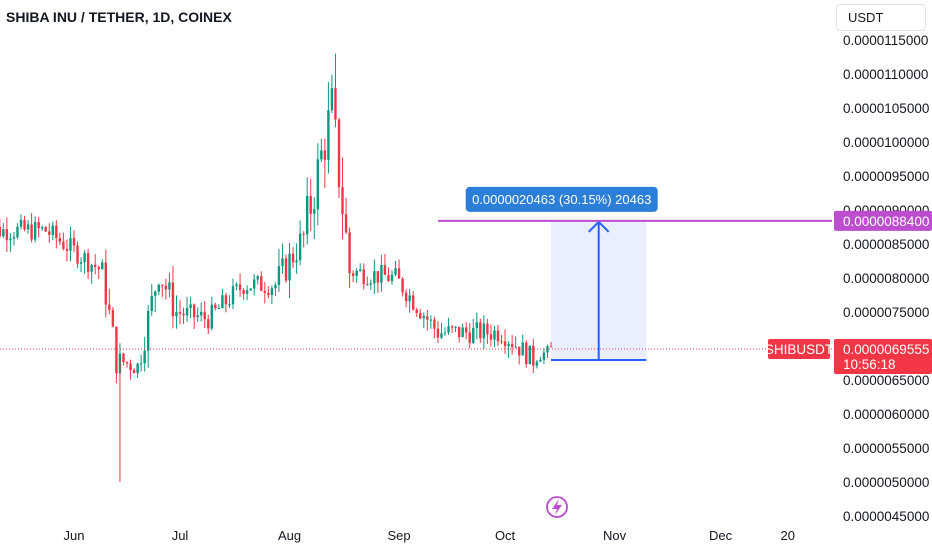 The width and height of the screenshot is (932, 550). I want to click on measure-tool: 0.0000020463 (30.15%) 20463, so click(561, 274).